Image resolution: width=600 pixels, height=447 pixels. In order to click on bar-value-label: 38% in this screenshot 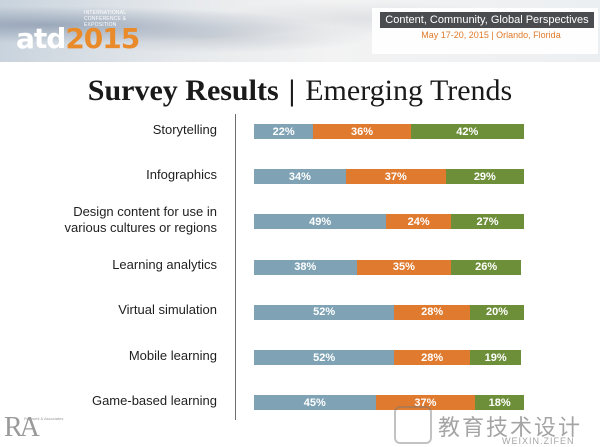, I will do `click(305, 267)`.